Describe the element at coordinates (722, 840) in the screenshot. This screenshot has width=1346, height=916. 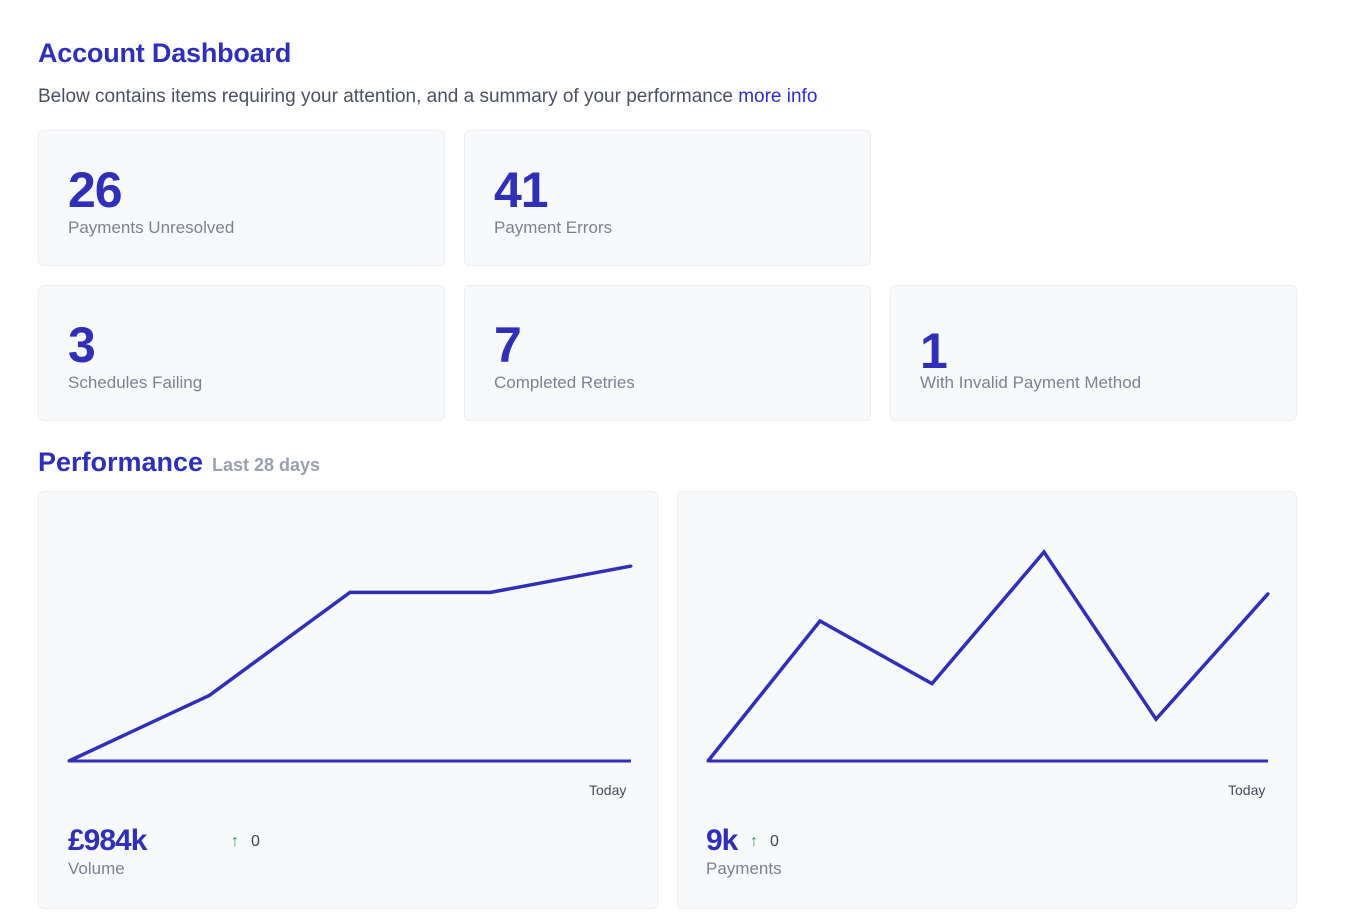
I see `metric-value: 9k` at that location.